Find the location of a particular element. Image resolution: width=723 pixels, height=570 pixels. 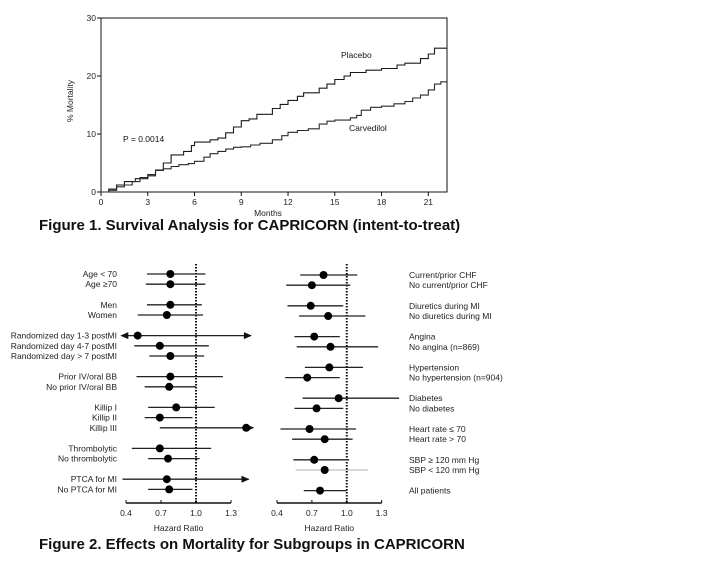

forest-row: Diabetes is located at coordinates (372, 398).